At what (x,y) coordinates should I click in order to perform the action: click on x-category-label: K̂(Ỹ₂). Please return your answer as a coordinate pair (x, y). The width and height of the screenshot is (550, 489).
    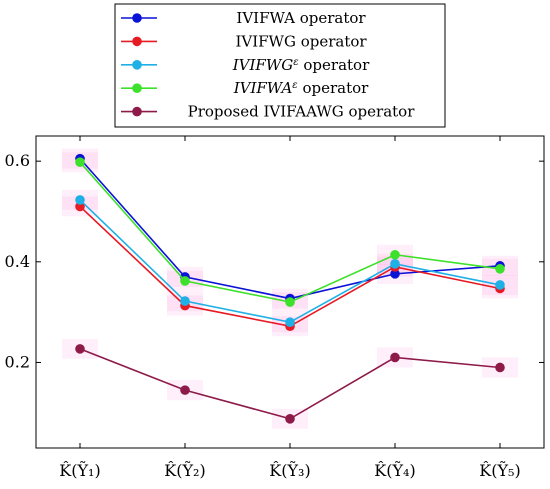
    Looking at the image, I should click on (184, 470).